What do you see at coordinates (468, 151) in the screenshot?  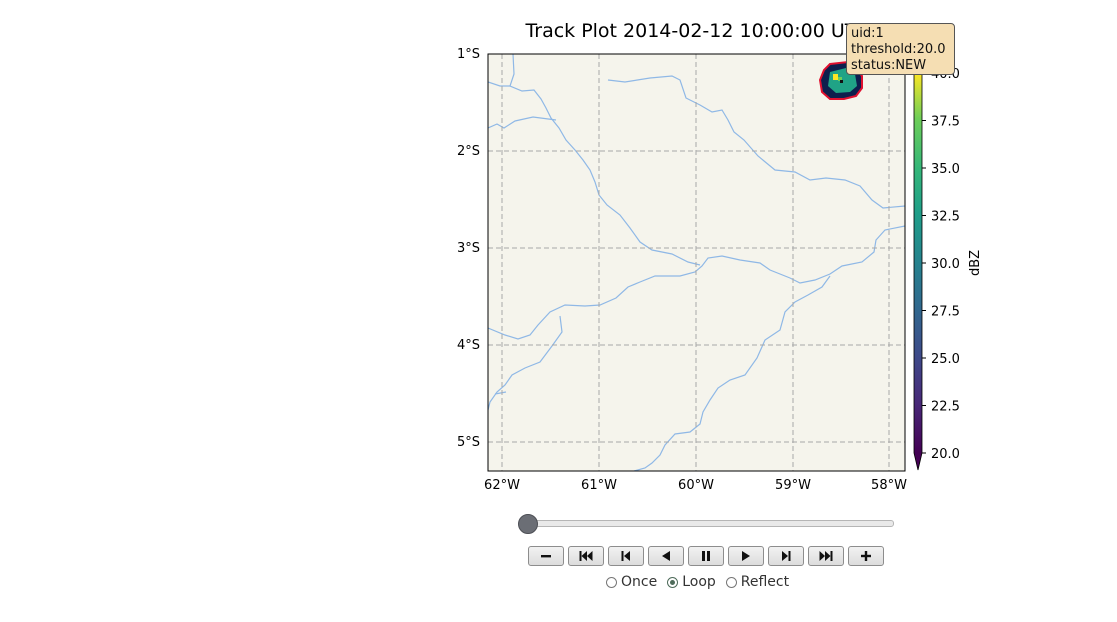 I see `lat-tick-label: 2°S` at bounding box center [468, 151].